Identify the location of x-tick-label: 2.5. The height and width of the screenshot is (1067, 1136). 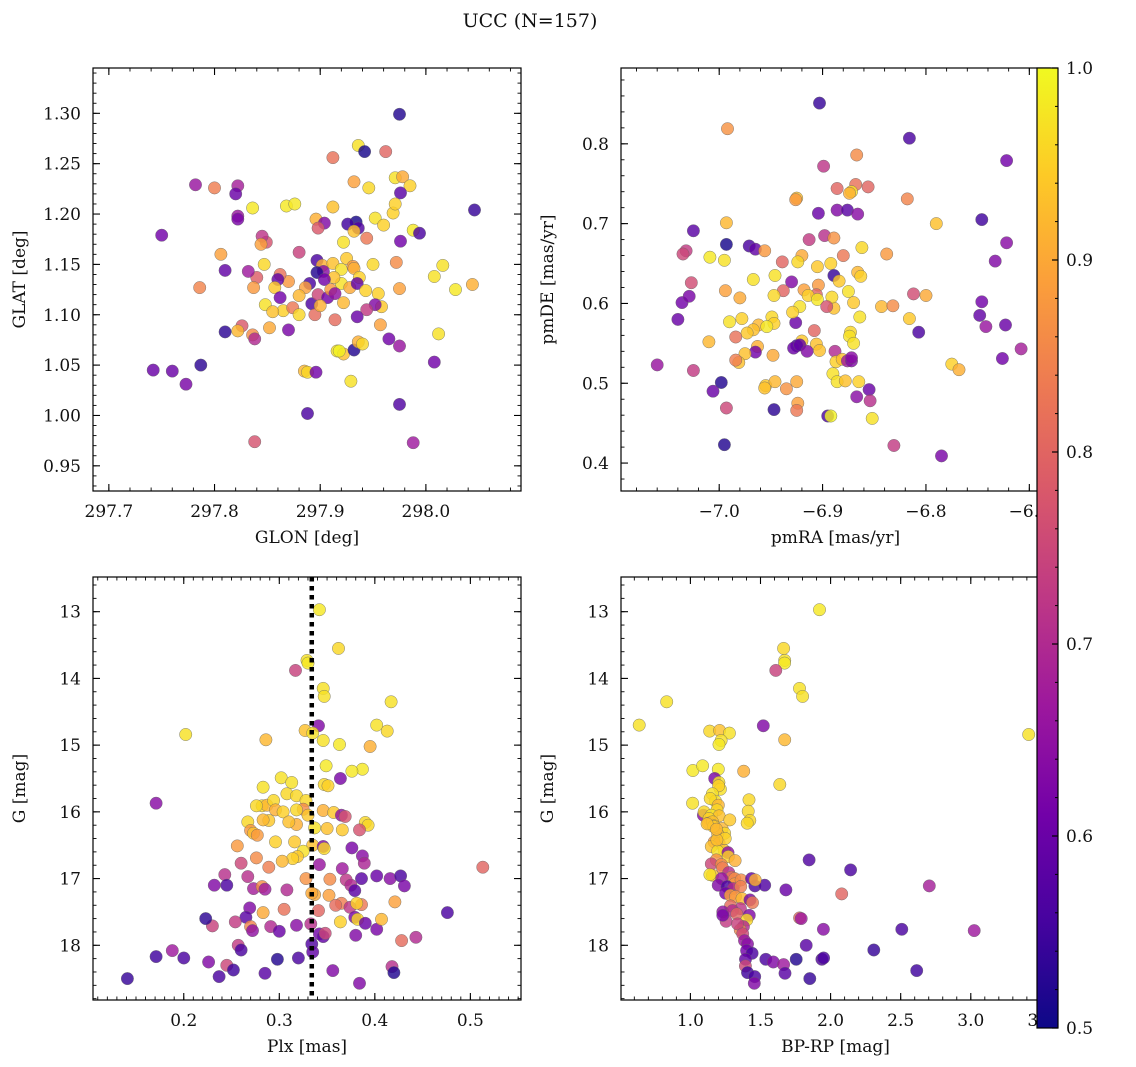
(900, 1021).